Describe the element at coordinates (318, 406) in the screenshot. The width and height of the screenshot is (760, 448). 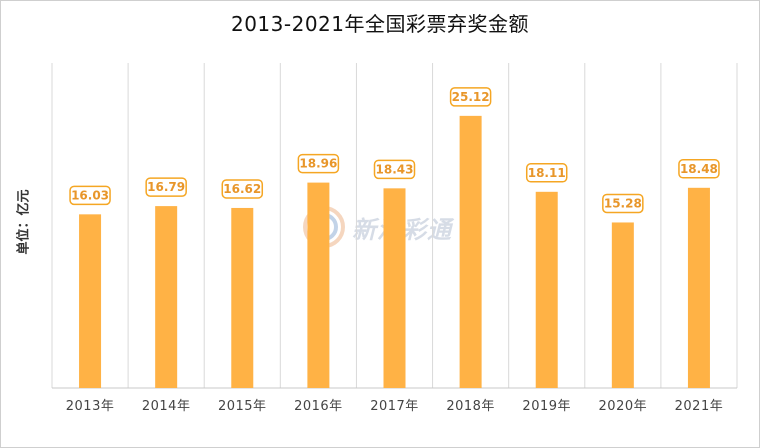
I see `x-tick-label-4: 2016年` at that location.